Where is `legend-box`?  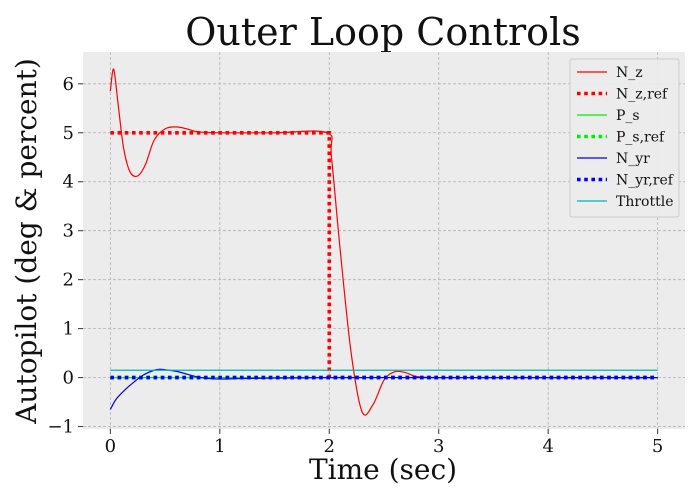 legend-box is located at coordinates (624, 138).